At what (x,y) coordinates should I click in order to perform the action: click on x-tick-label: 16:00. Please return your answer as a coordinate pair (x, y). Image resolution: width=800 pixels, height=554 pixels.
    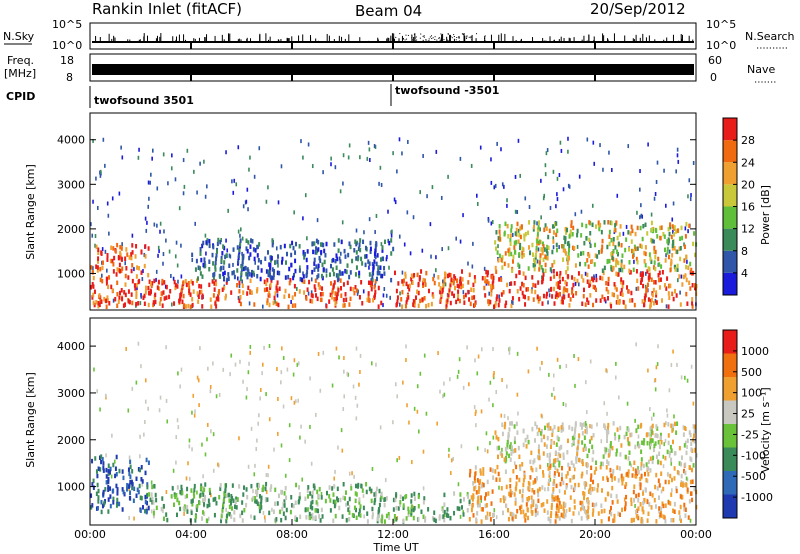
    Looking at the image, I should click on (494, 534).